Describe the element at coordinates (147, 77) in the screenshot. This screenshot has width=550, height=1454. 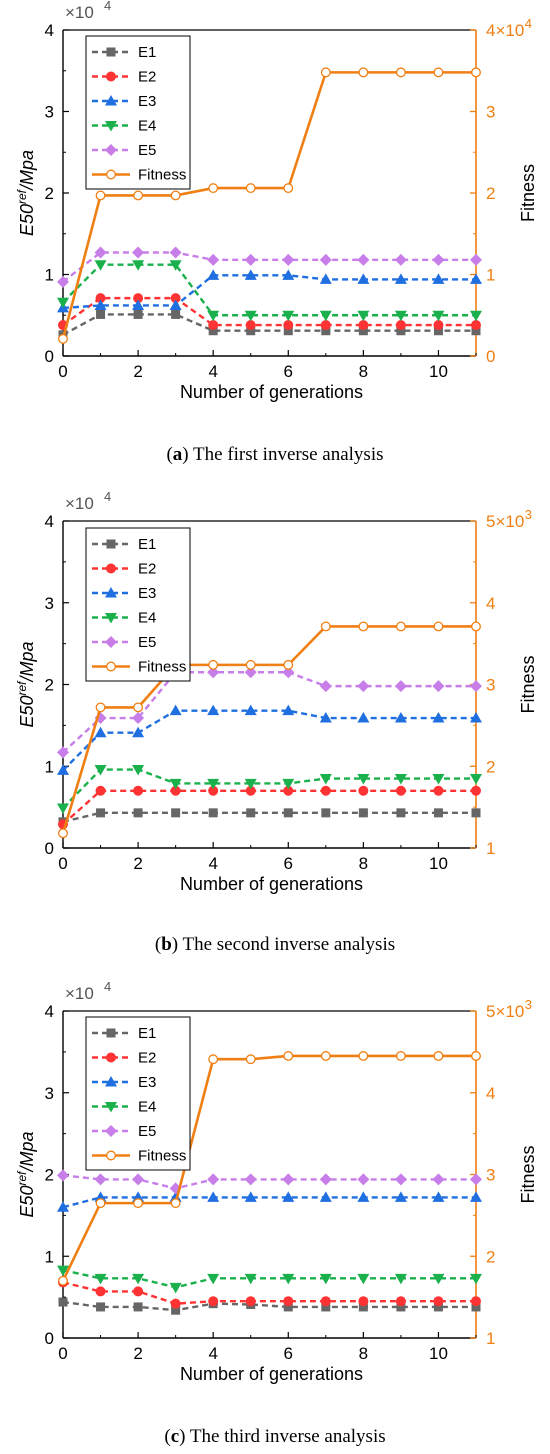
I see `legend-label: E2` at that location.